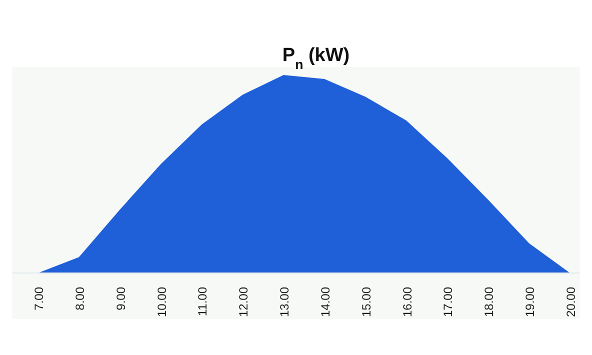  What do you see at coordinates (366, 302) in the screenshot?
I see `x-tick-label: 15.00` at bounding box center [366, 302].